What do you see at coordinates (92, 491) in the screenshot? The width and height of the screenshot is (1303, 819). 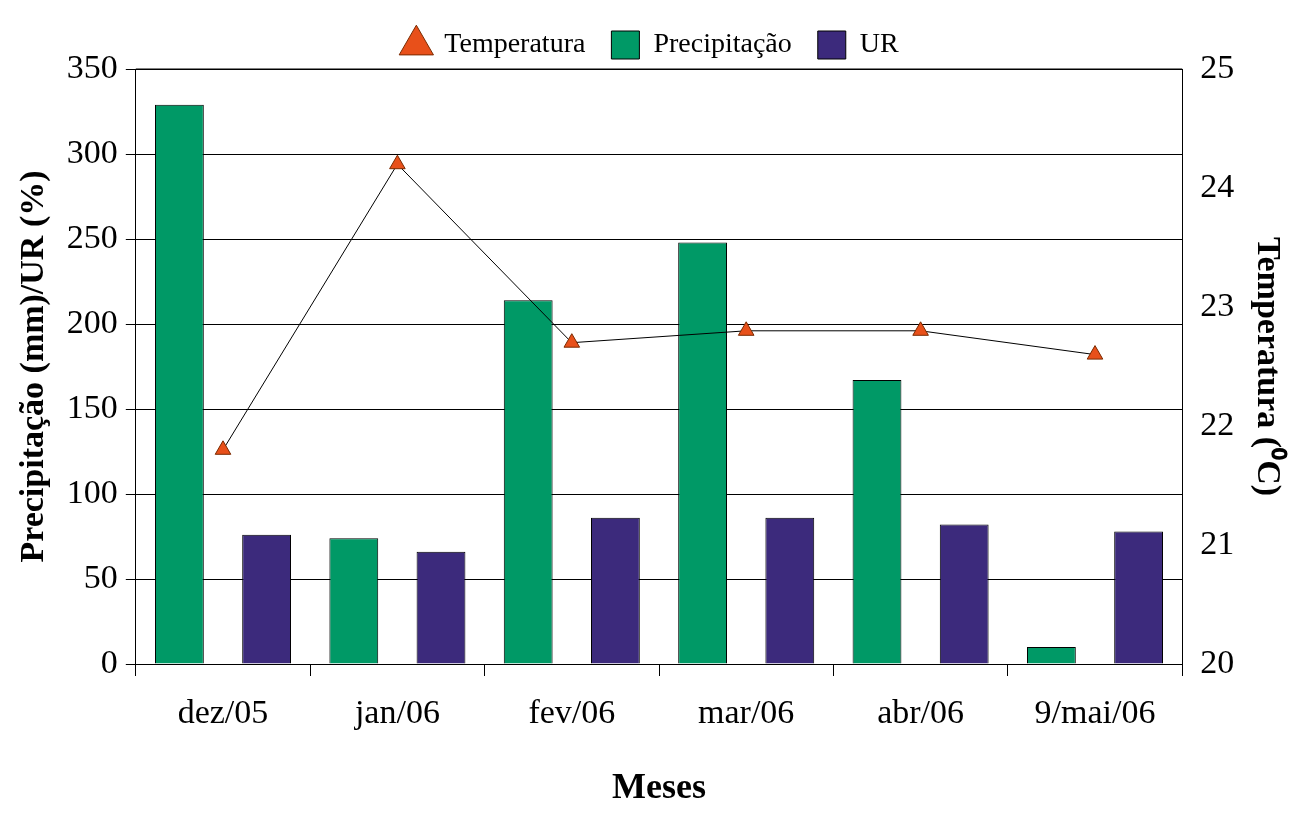 I see `y-tick-label: 100` at bounding box center [92, 491].